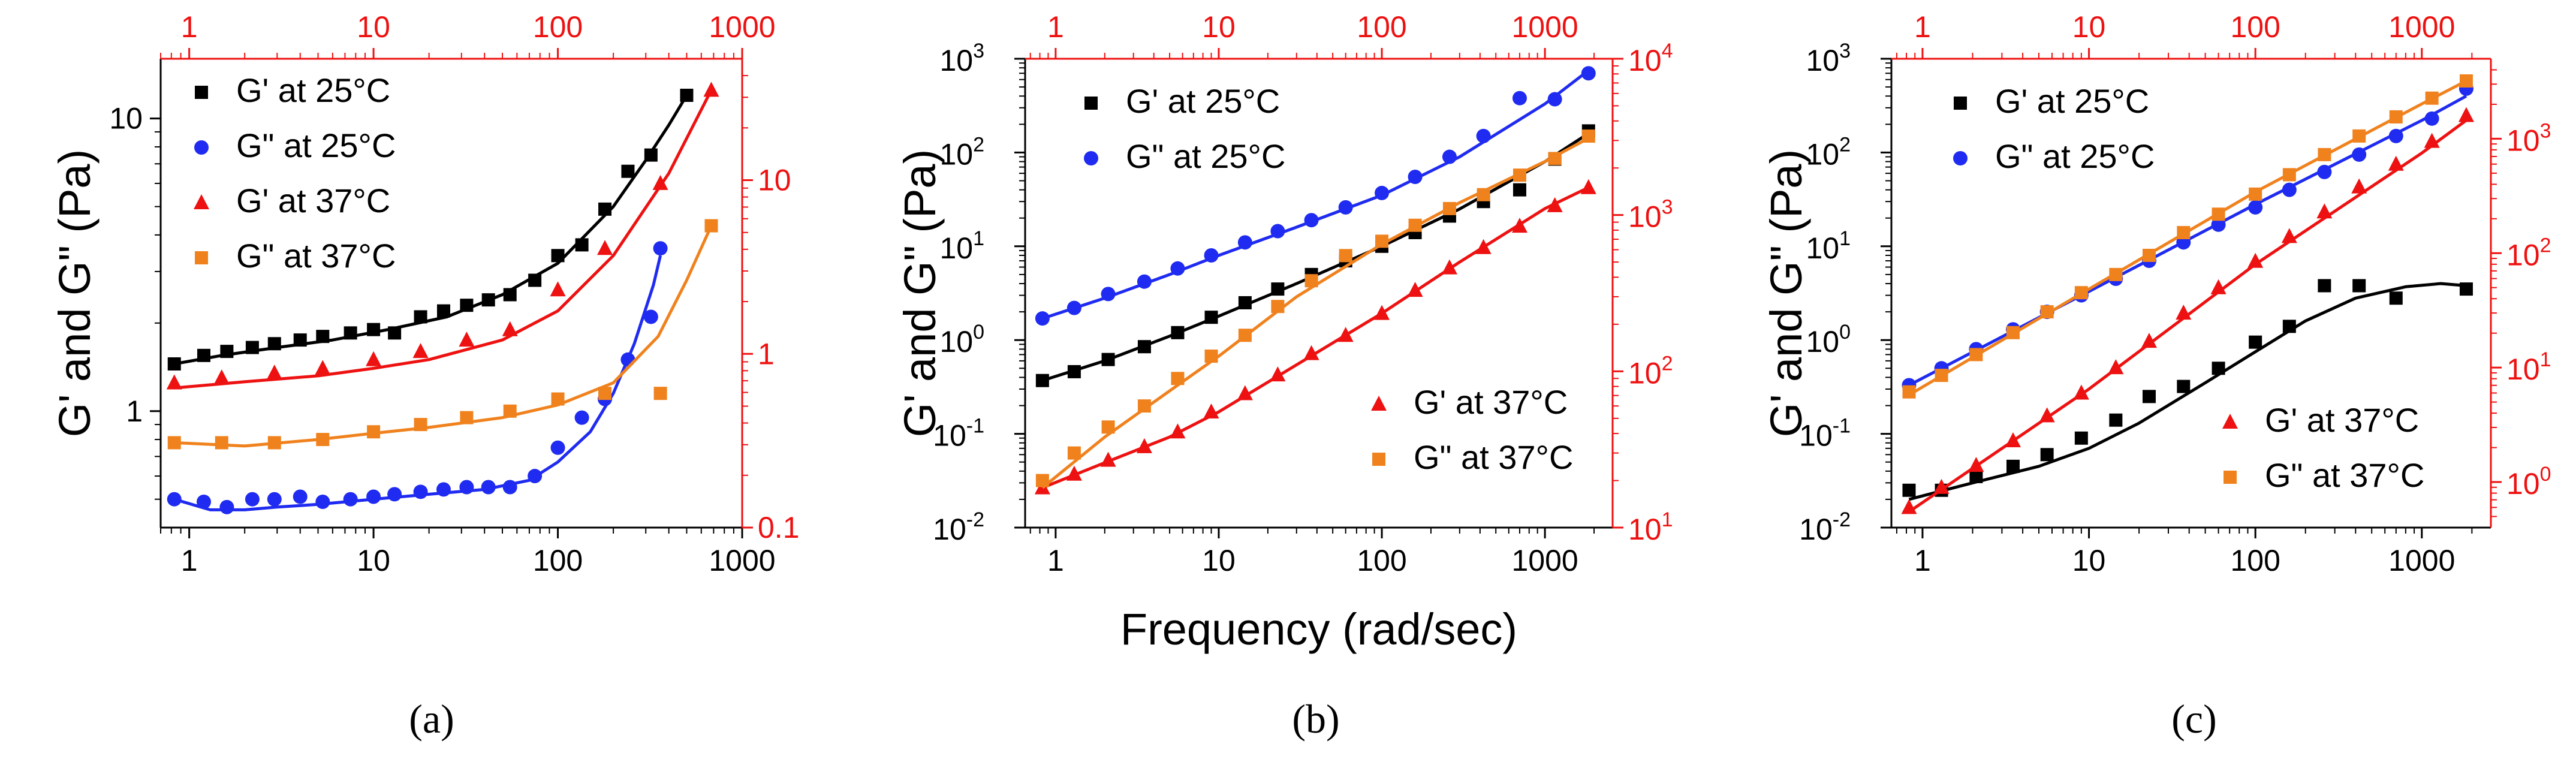 This screenshot has height=762, width=2576. I want to click on y-tick-label: 1, so click(134, 411).